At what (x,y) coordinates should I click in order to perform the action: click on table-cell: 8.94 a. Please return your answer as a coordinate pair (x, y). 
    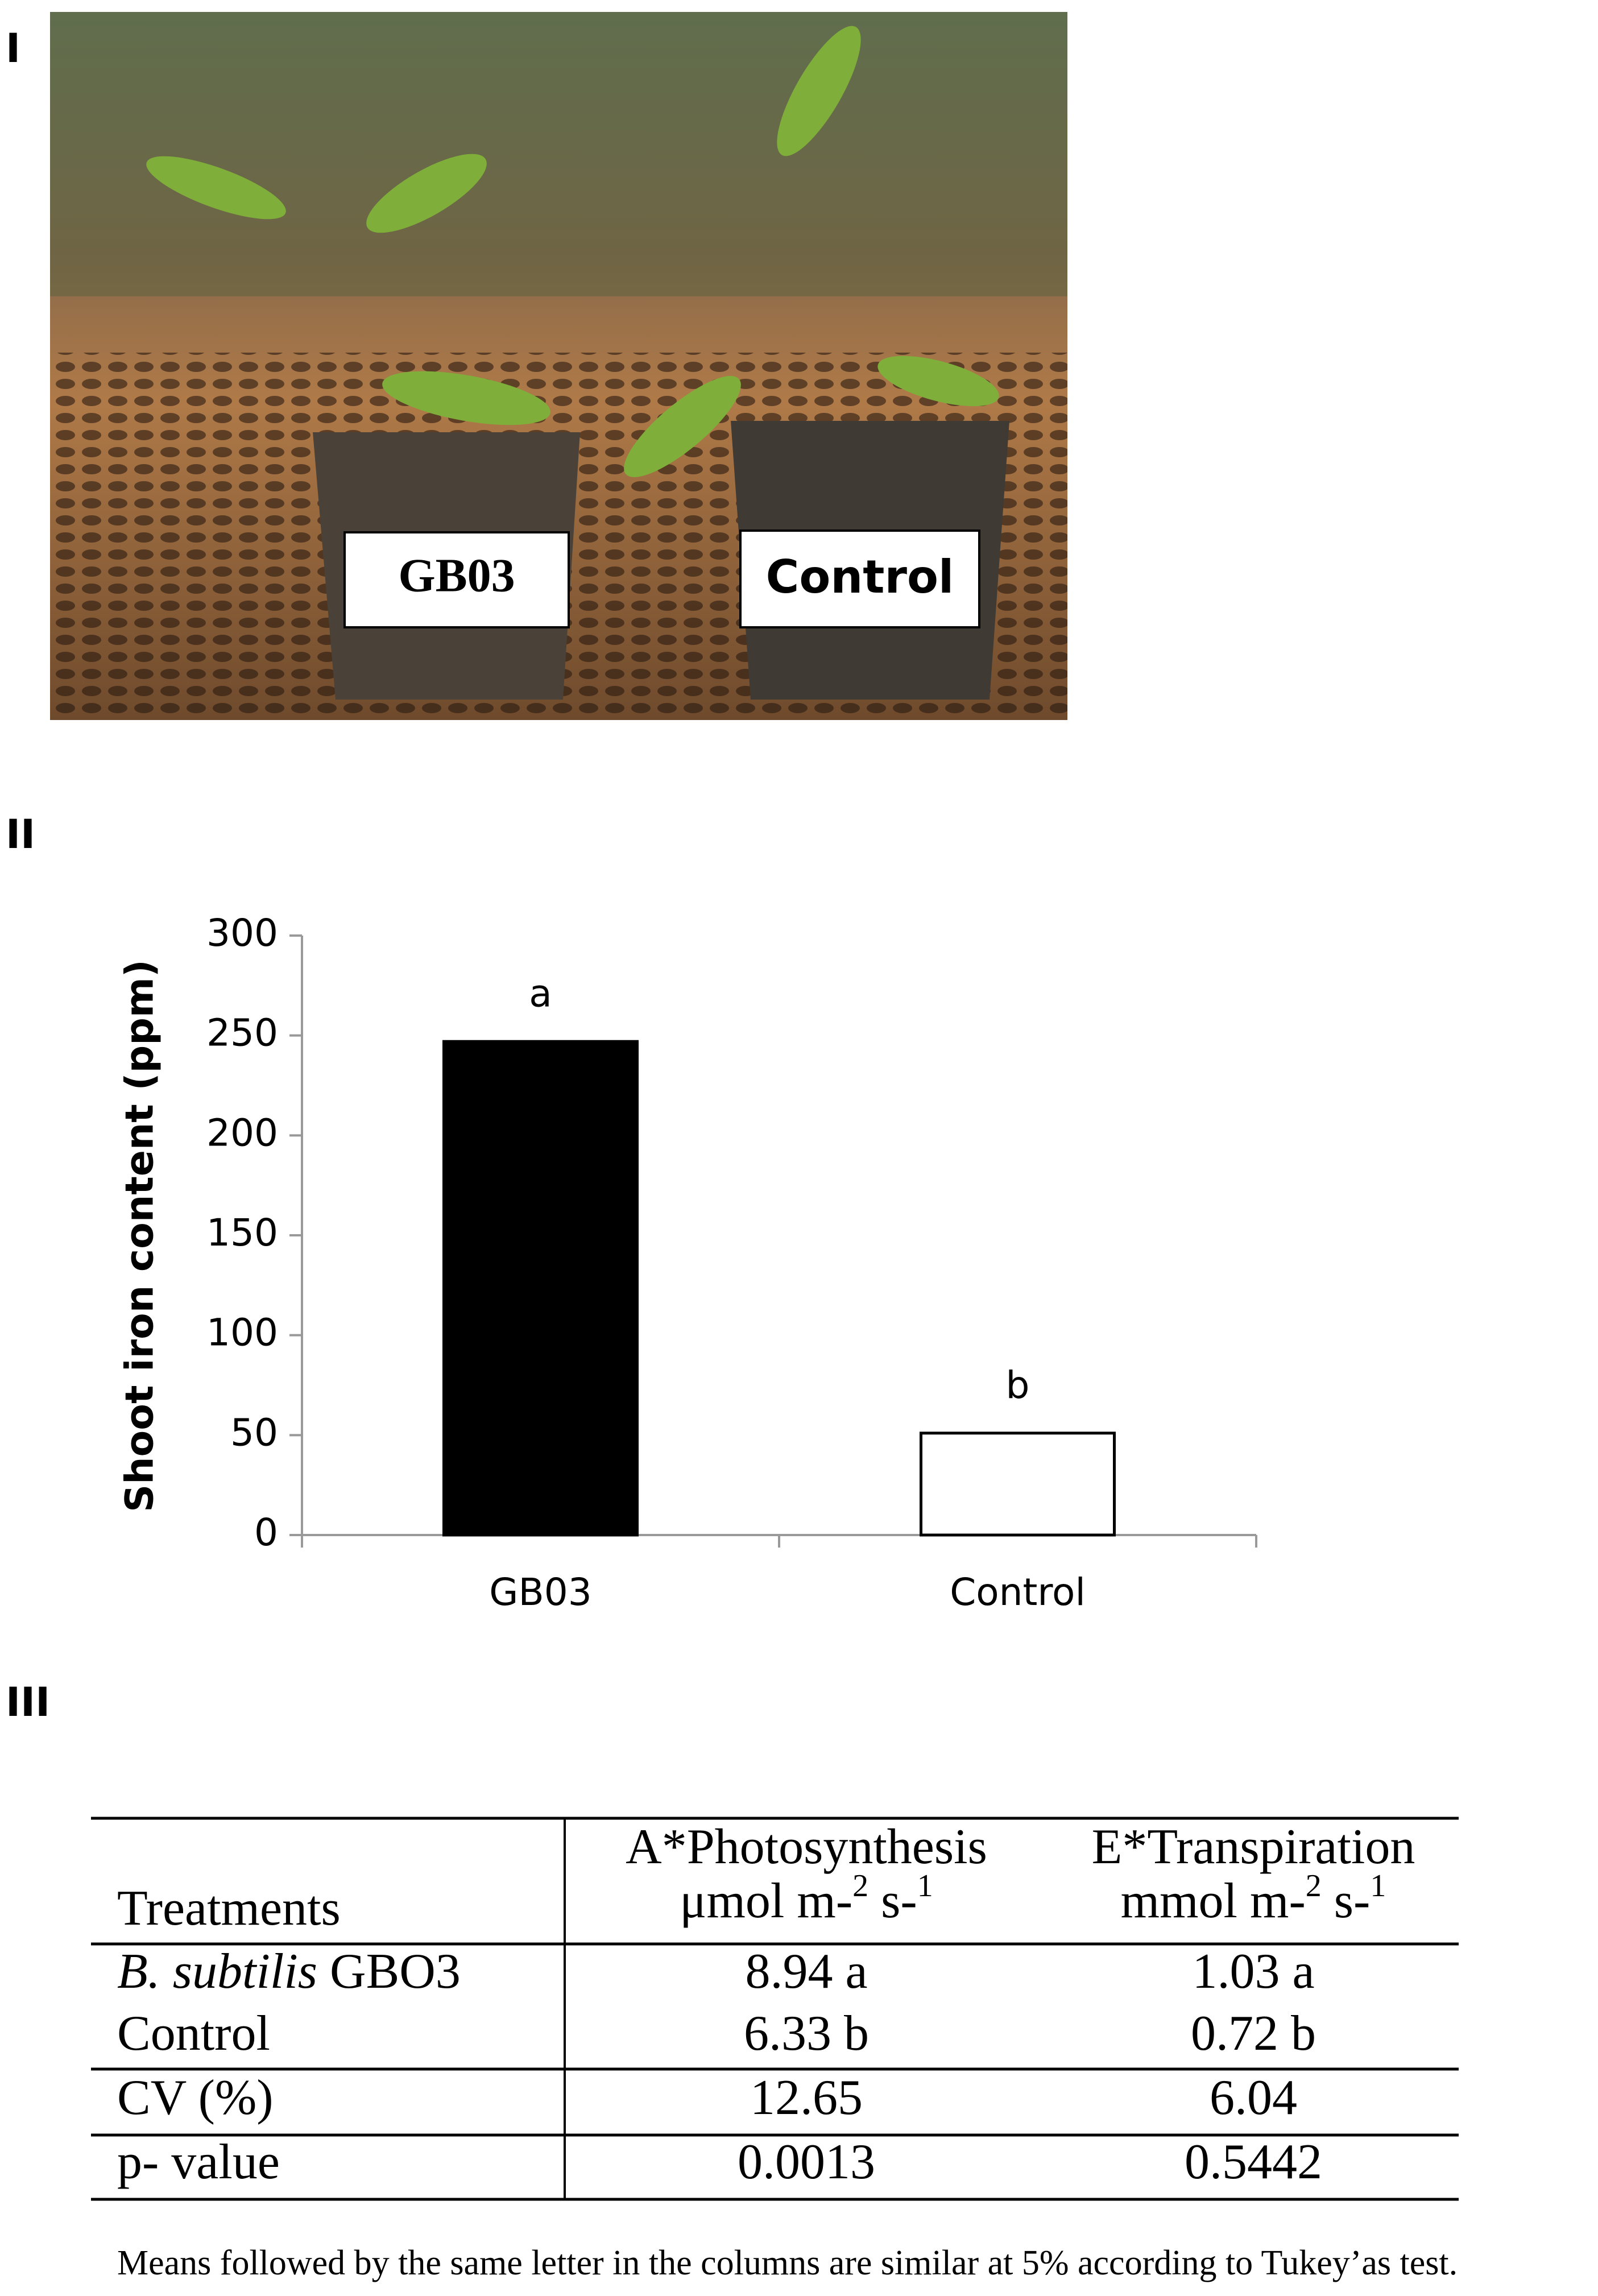
    Looking at the image, I should click on (806, 1971).